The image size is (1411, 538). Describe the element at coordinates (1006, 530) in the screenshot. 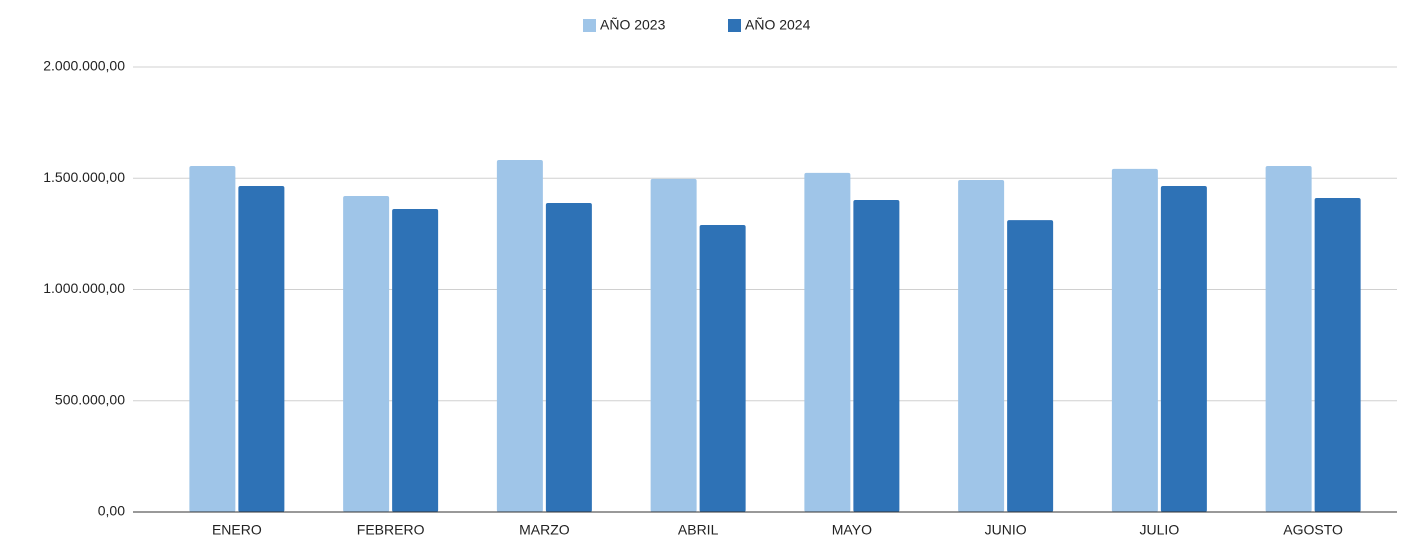

I see `x-tick-label: JUNIO` at that location.